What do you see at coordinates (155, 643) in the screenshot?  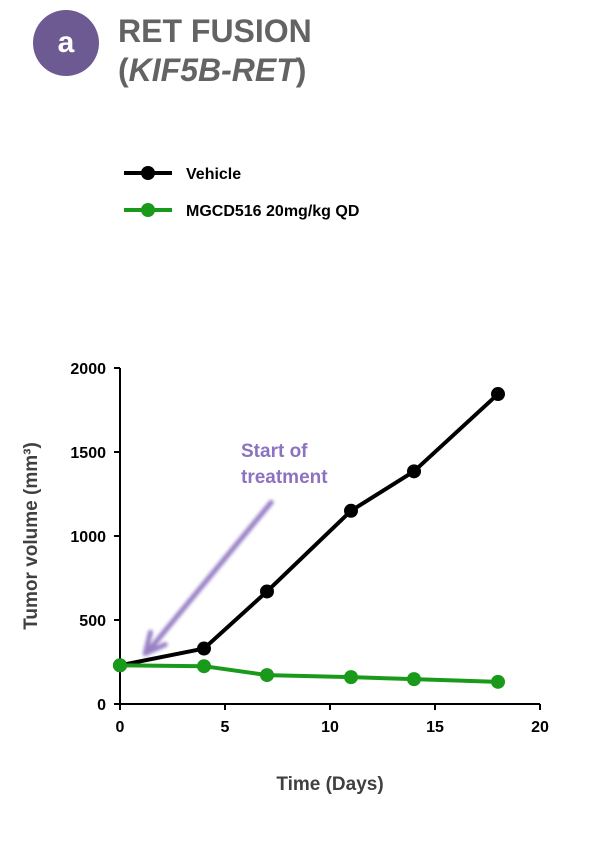 I see `arrow-head` at bounding box center [155, 643].